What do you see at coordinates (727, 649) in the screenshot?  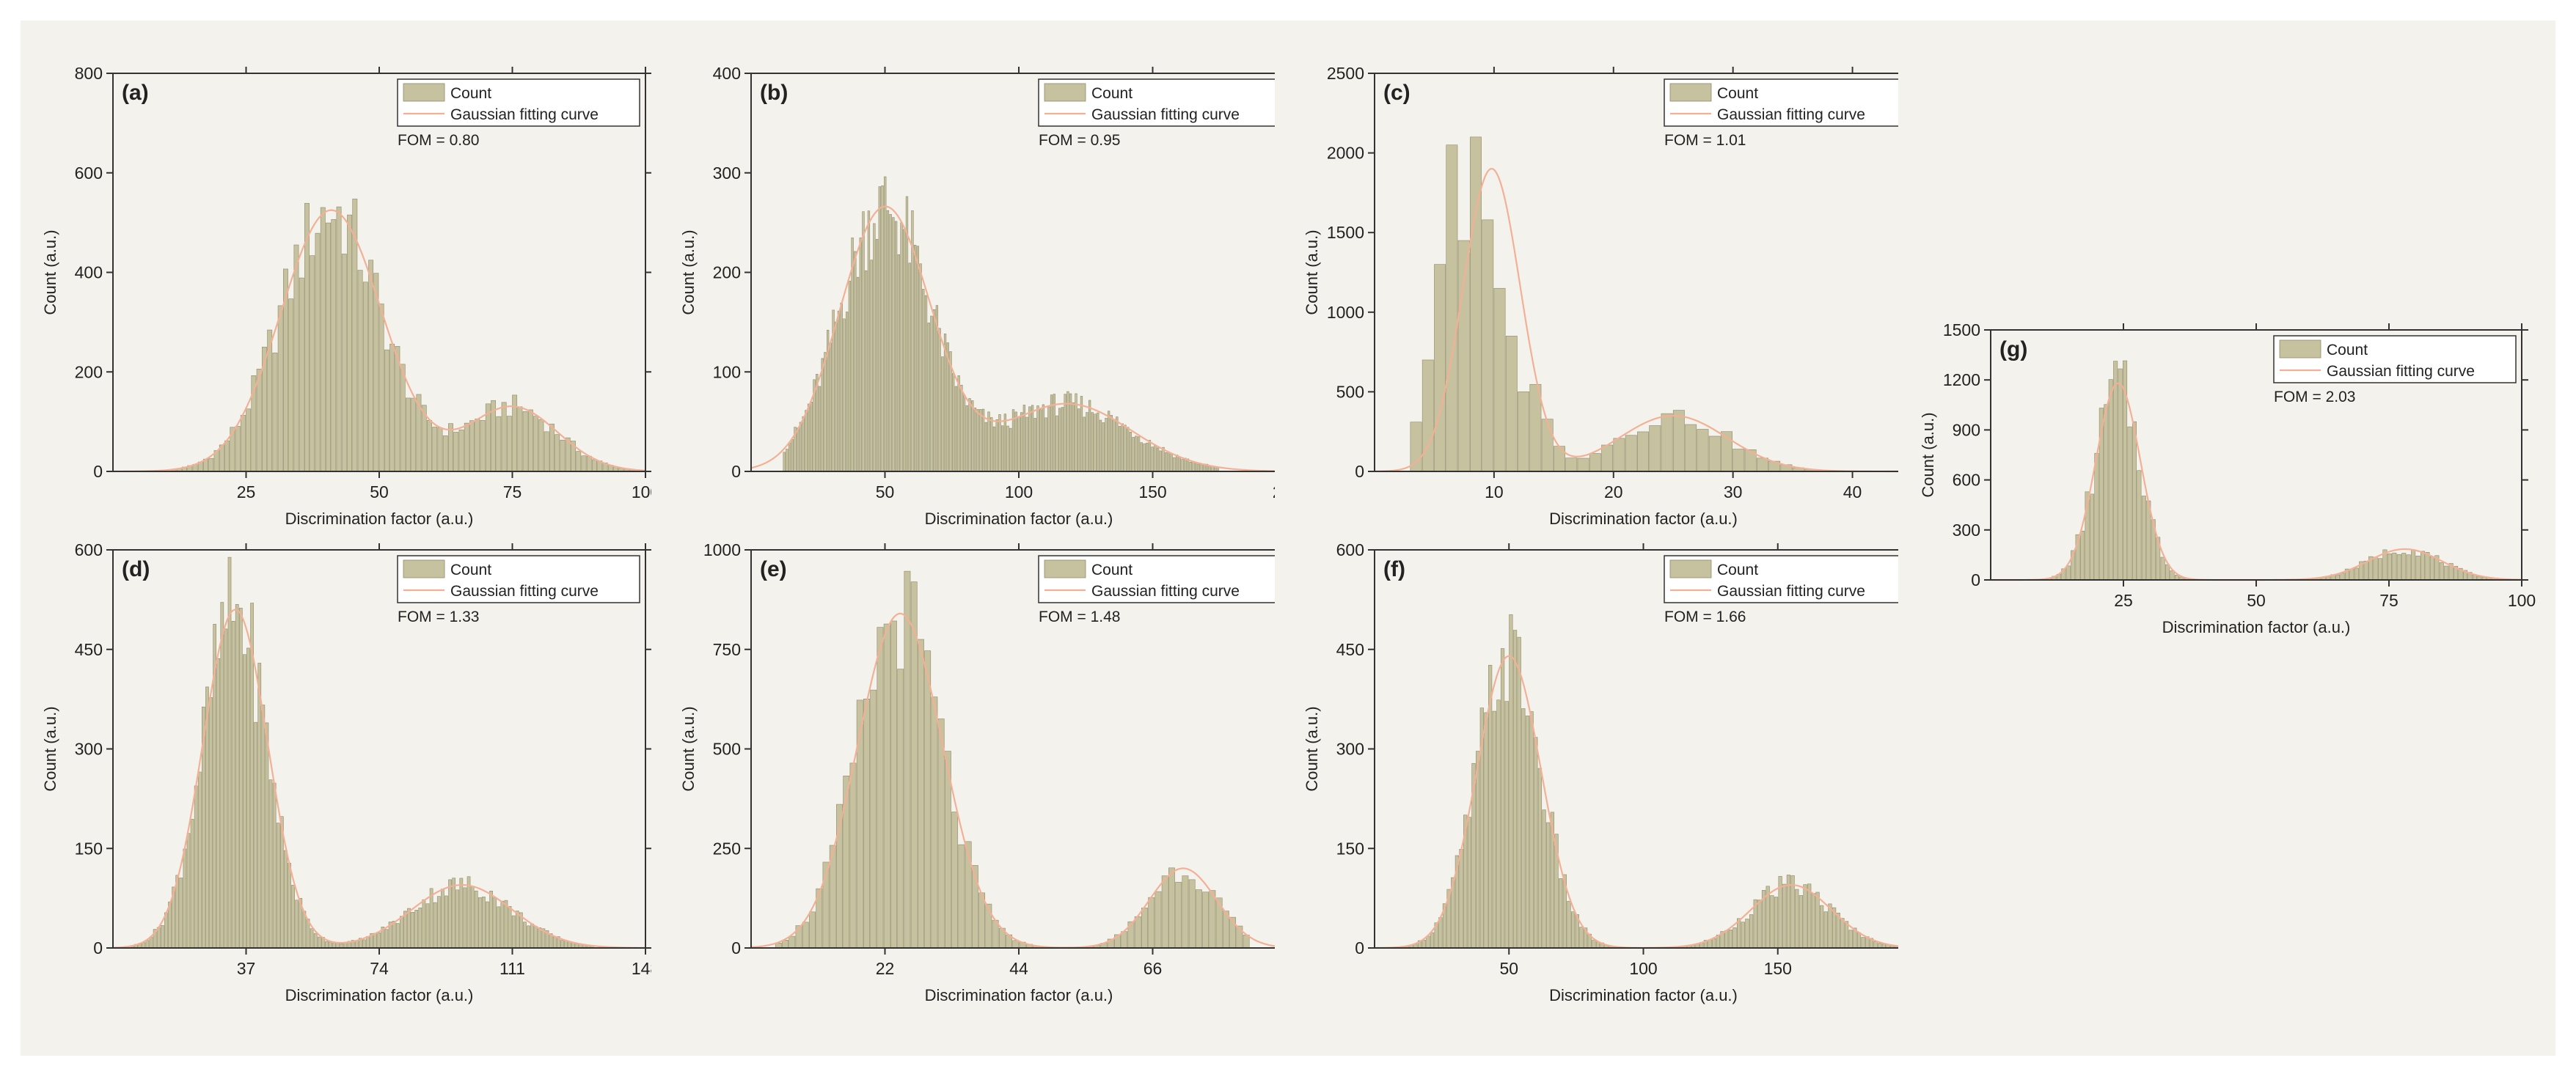 I see `y-tick-label: 750` at bounding box center [727, 649].